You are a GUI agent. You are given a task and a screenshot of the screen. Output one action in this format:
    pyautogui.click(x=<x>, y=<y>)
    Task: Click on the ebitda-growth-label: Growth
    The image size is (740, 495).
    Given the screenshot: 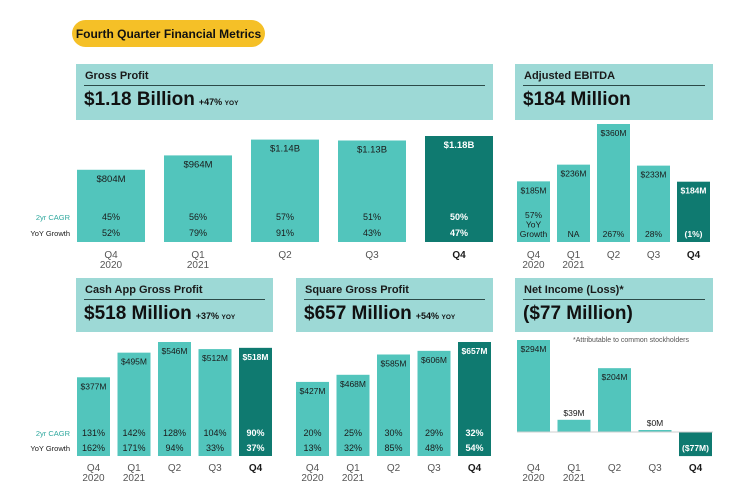 What is the action you would take?
    pyautogui.click(x=534, y=234)
    